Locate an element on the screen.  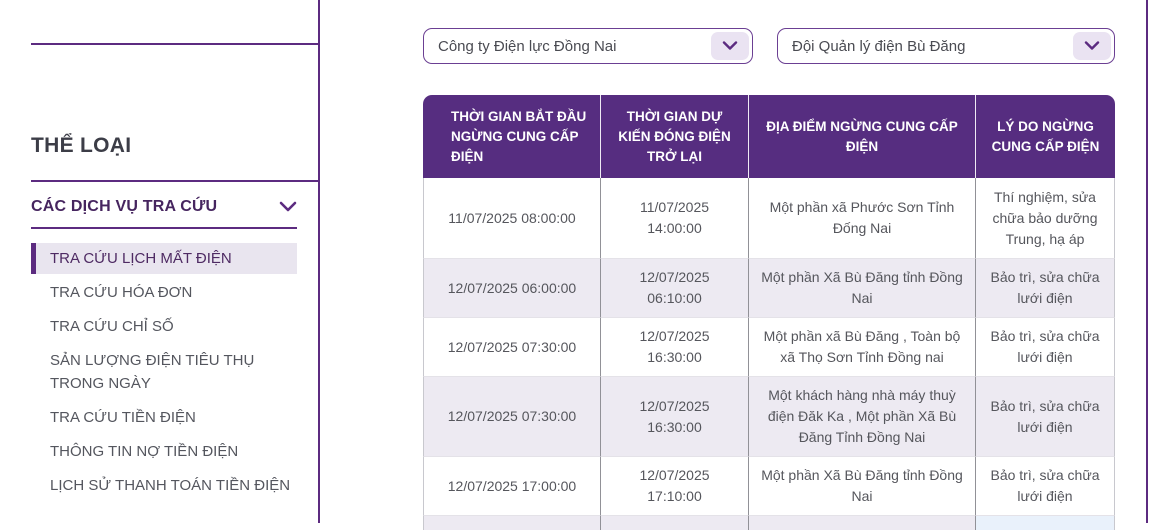
sidebar-item: SẢN LƯỢNG ĐIỆN TIÊU THỤ TRONG NGÀY is located at coordinates (152, 372).